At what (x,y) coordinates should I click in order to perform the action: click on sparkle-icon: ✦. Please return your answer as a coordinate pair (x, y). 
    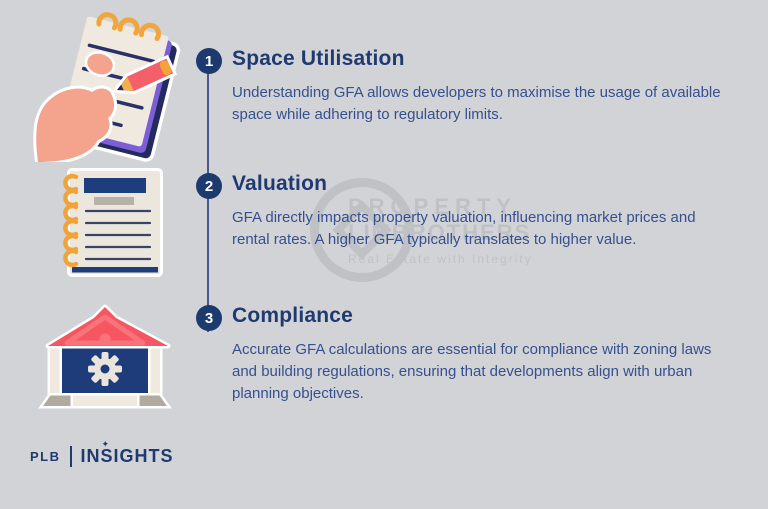
    Looking at the image, I should click on (106, 444).